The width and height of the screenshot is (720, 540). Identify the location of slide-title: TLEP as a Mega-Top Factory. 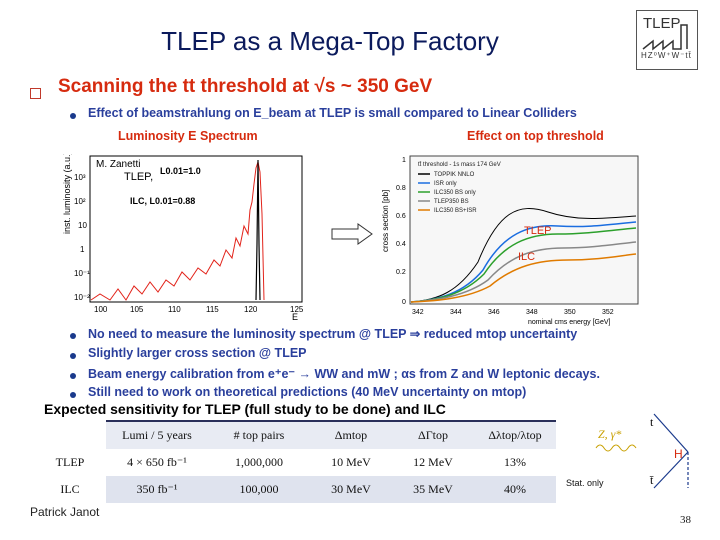
(330, 41).